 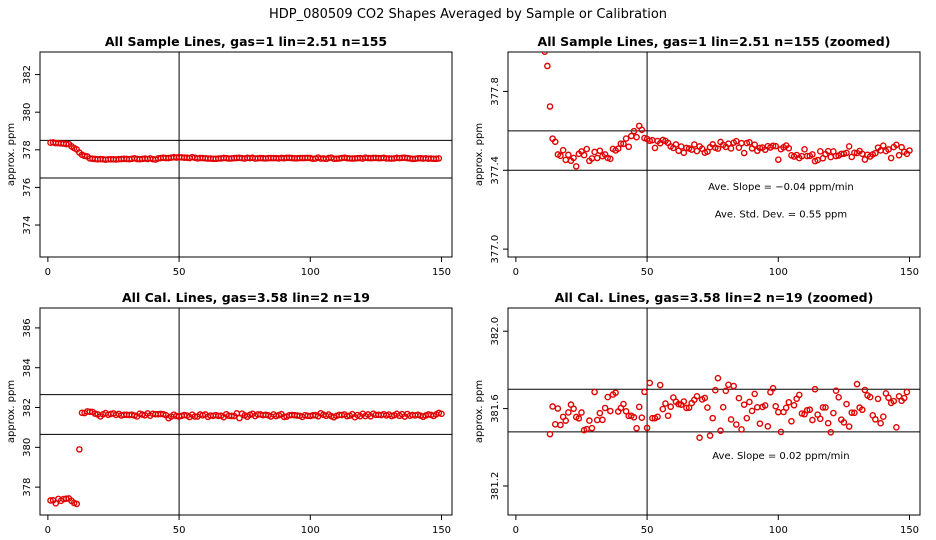 What do you see at coordinates (246, 297) in the screenshot?
I see `chart-title: All Cal. Lines, gas=3.58 lin=2 n=19` at bounding box center [246, 297].